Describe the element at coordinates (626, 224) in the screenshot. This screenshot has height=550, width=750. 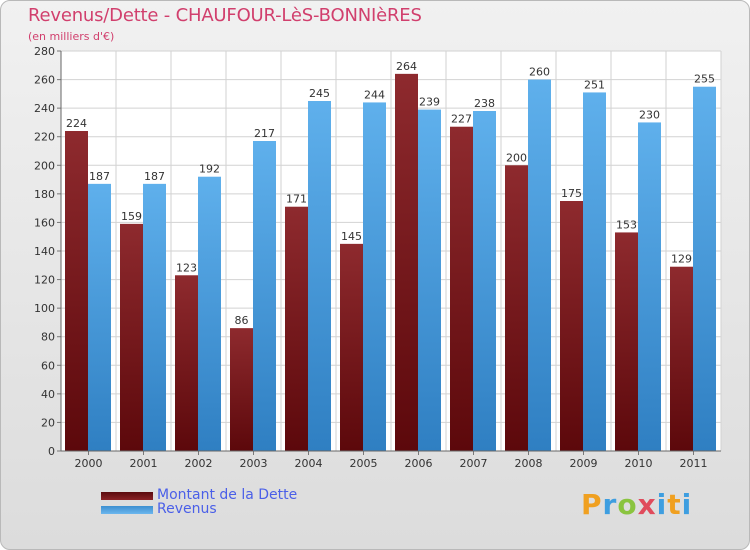
I see `value-label-debt: 153` at that location.